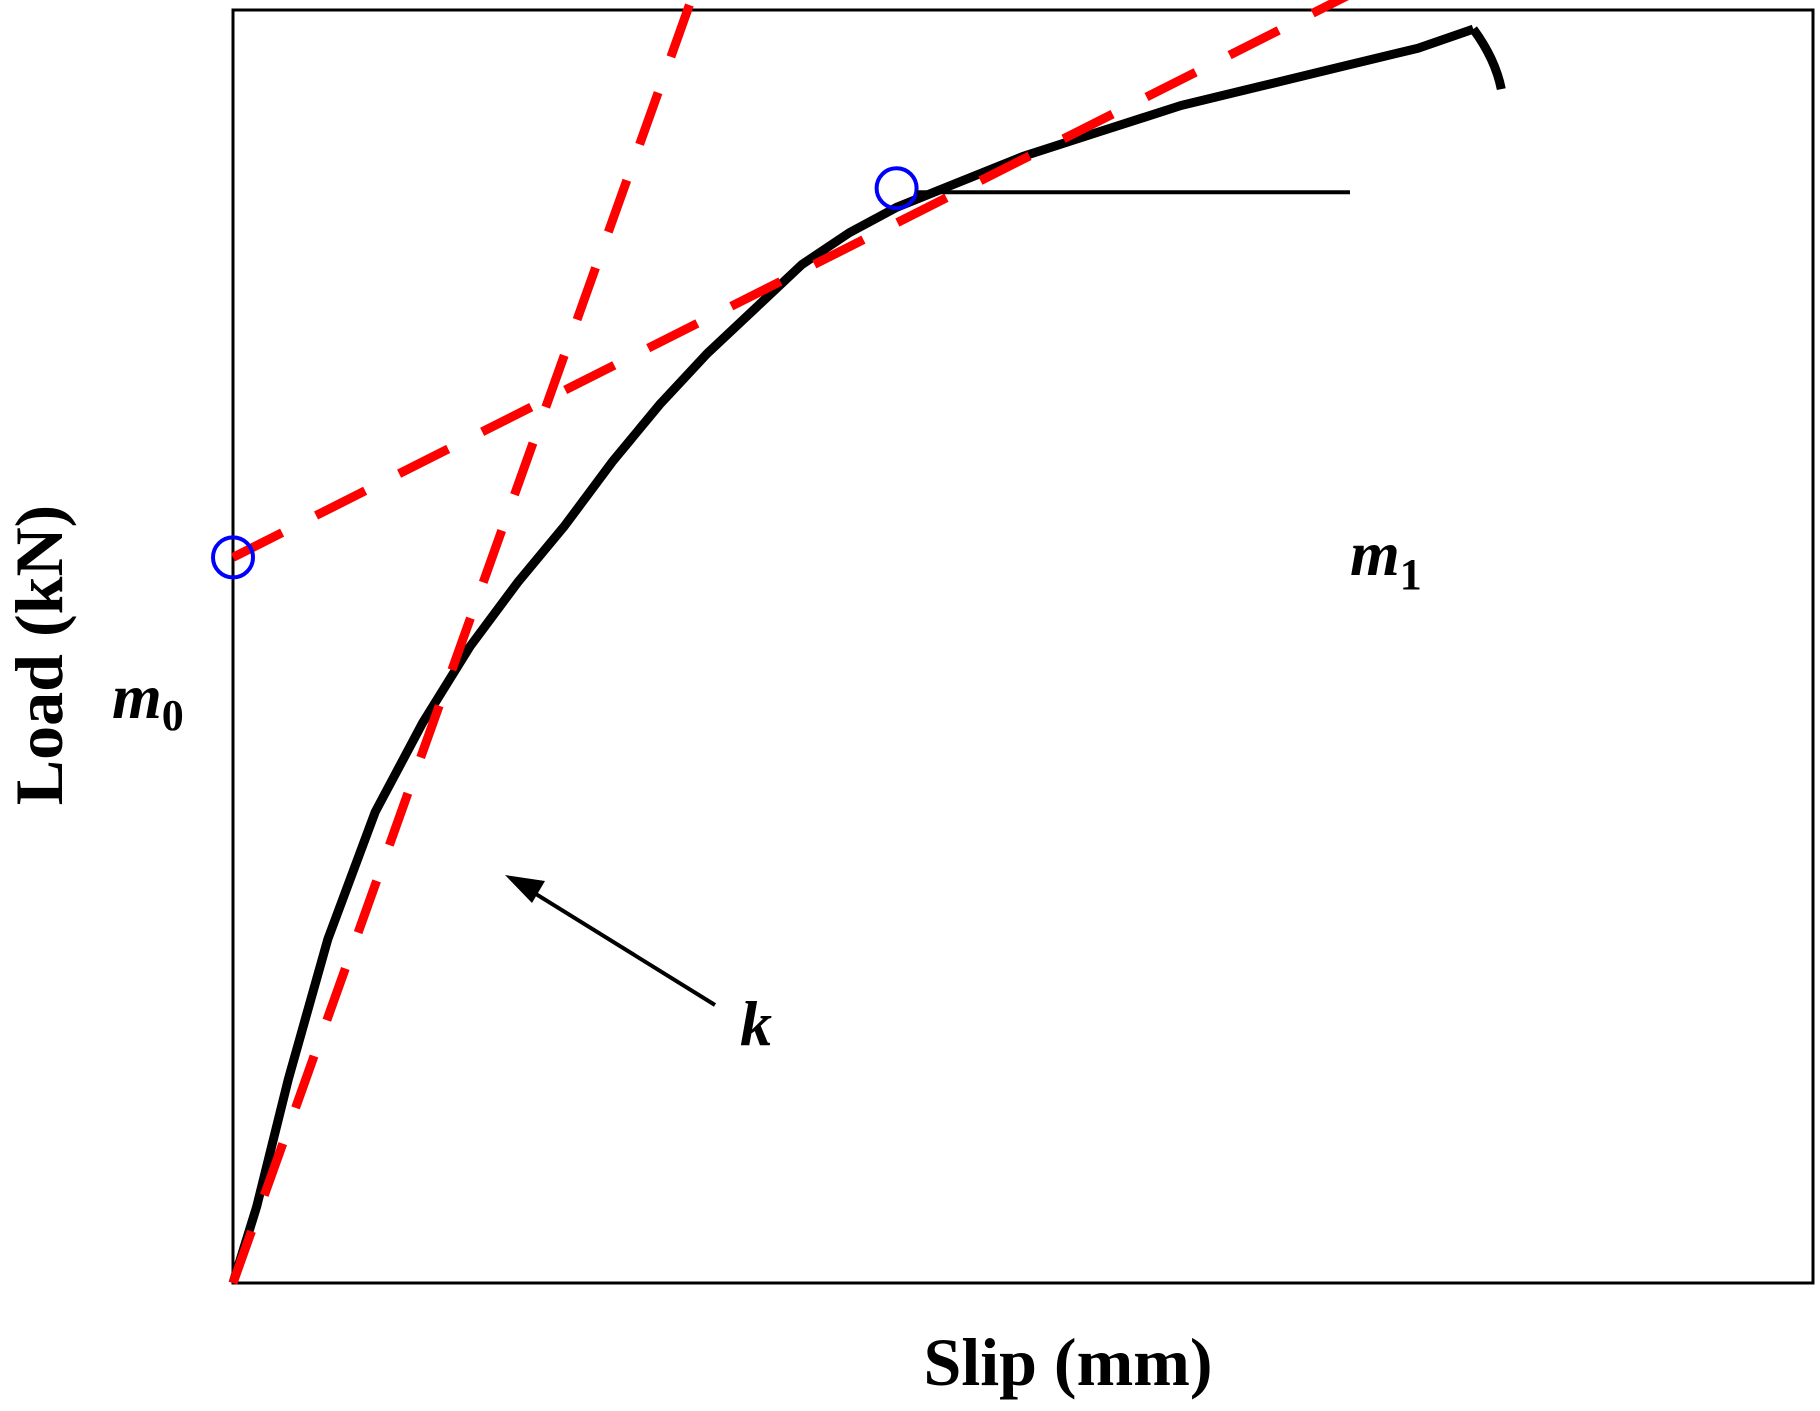  I want to click on y-axis-label: Load (kN), so click(39, 655).